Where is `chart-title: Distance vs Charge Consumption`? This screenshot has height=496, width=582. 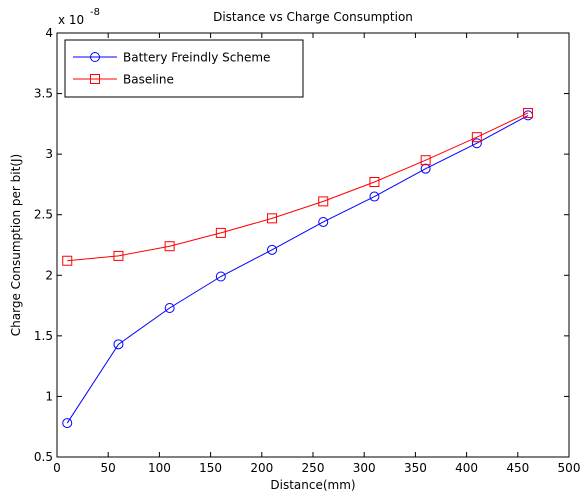
chart-title: Distance vs Charge Consumption is located at coordinates (313, 17).